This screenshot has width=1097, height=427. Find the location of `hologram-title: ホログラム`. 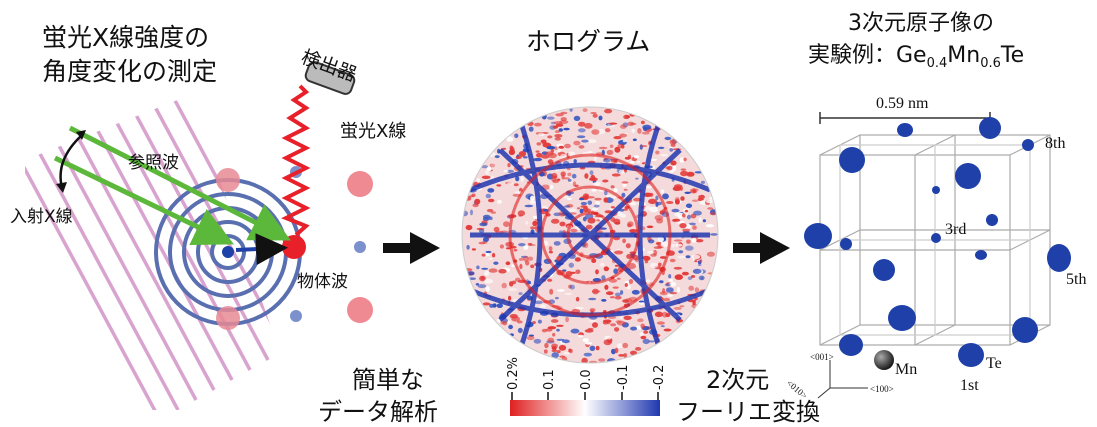

hologram-title: ホログラム is located at coordinates (588, 41).